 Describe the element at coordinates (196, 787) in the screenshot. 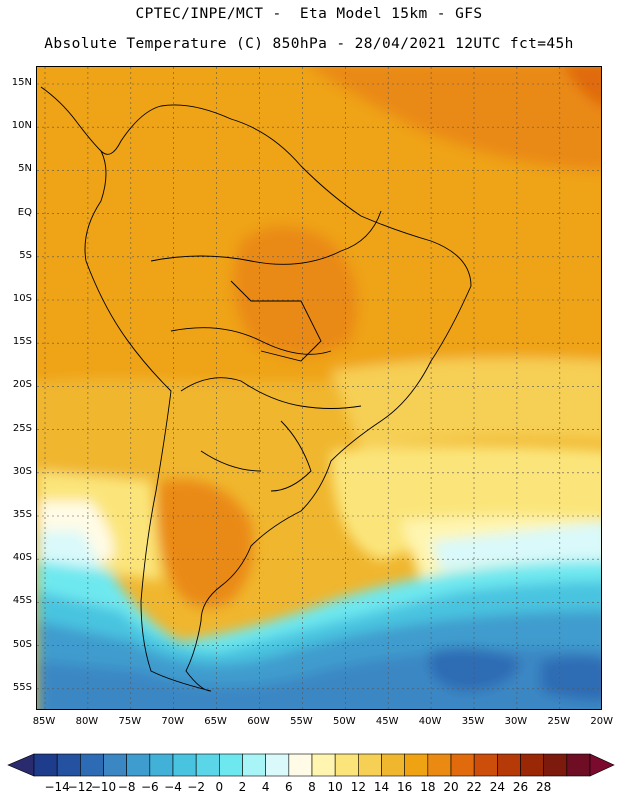

I see `colorbar-tick-label: −2` at that location.